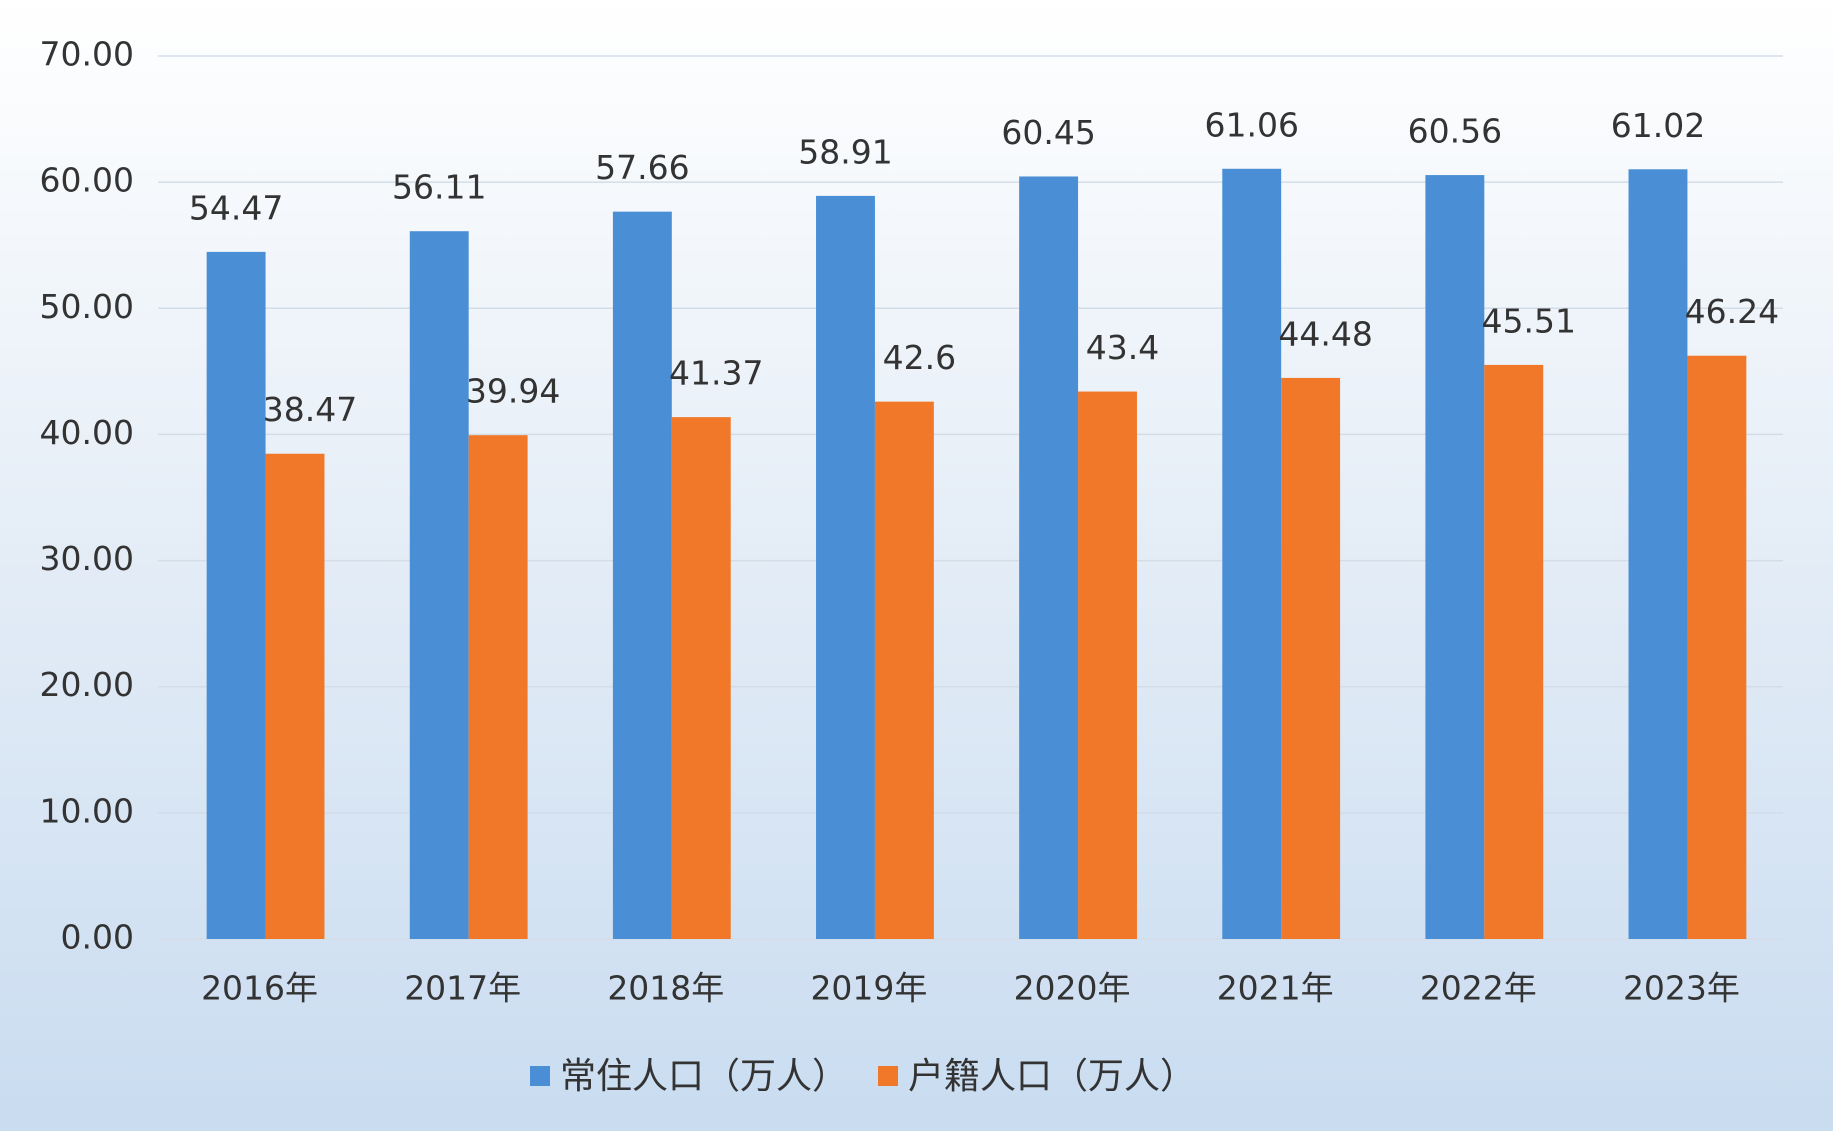 The image size is (1833, 1131). Describe the element at coordinates (665, 988) in the screenshot. I see `x-tick-label: 2018年` at that location.